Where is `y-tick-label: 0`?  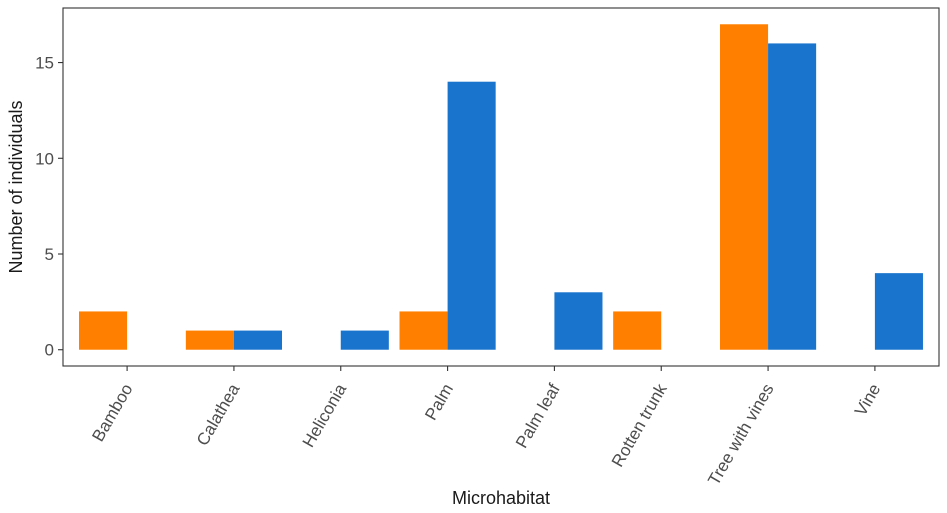 y-tick-label: 0 is located at coordinates (49, 350).